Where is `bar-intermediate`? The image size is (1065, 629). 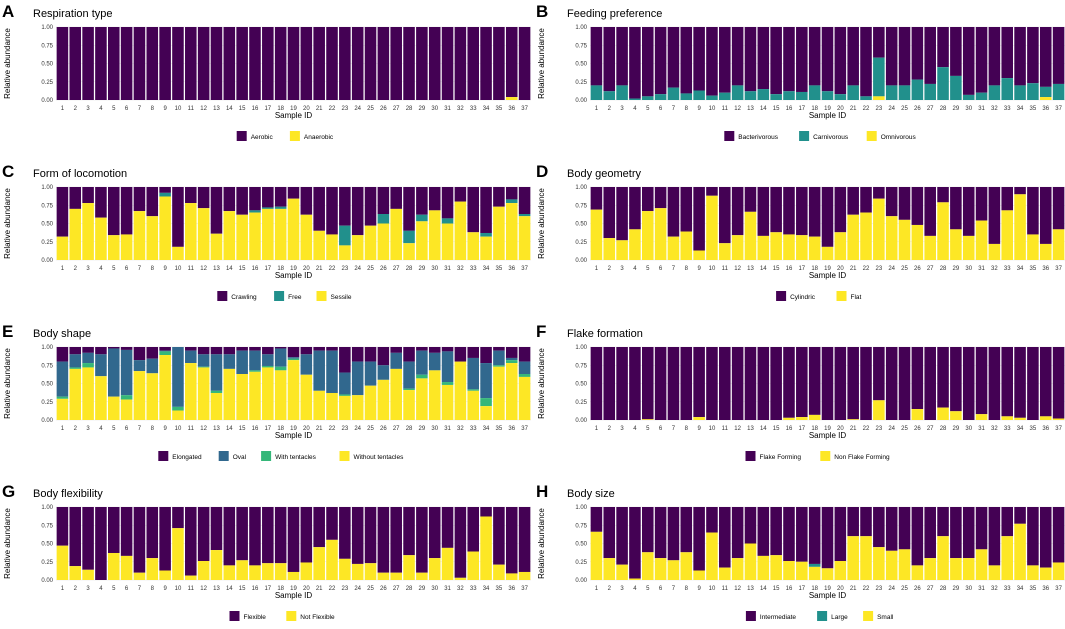
bar-intermediate is located at coordinates (660, 533).